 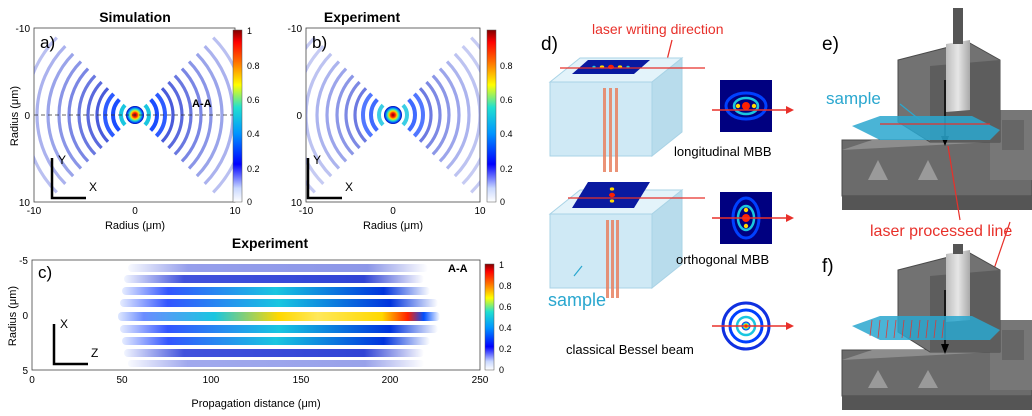 What do you see at coordinates (23, 261) in the screenshot?
I see `panel-c-ytick: -5` at bounding box center [23, 261].